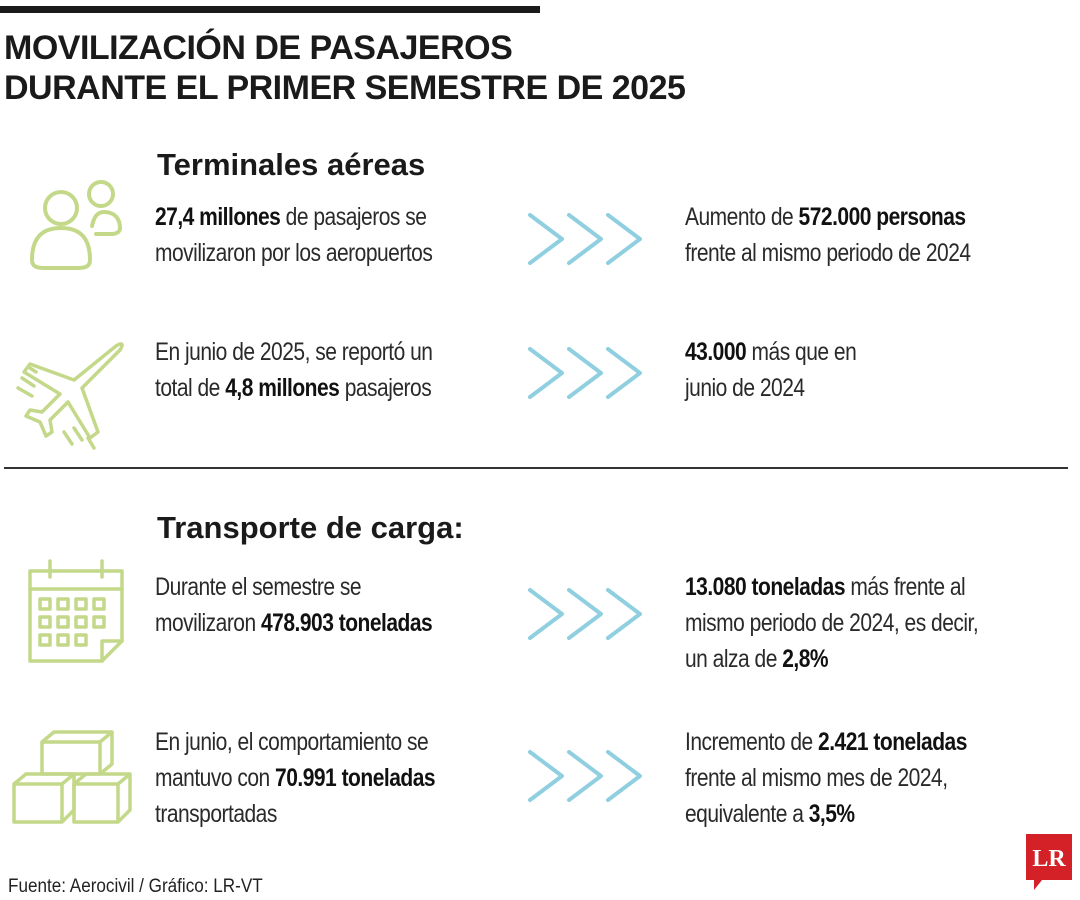 This screenshot has width=1080, height=900. I want to click on section-title-airports: Terminales aéreas, so click(291, 164).